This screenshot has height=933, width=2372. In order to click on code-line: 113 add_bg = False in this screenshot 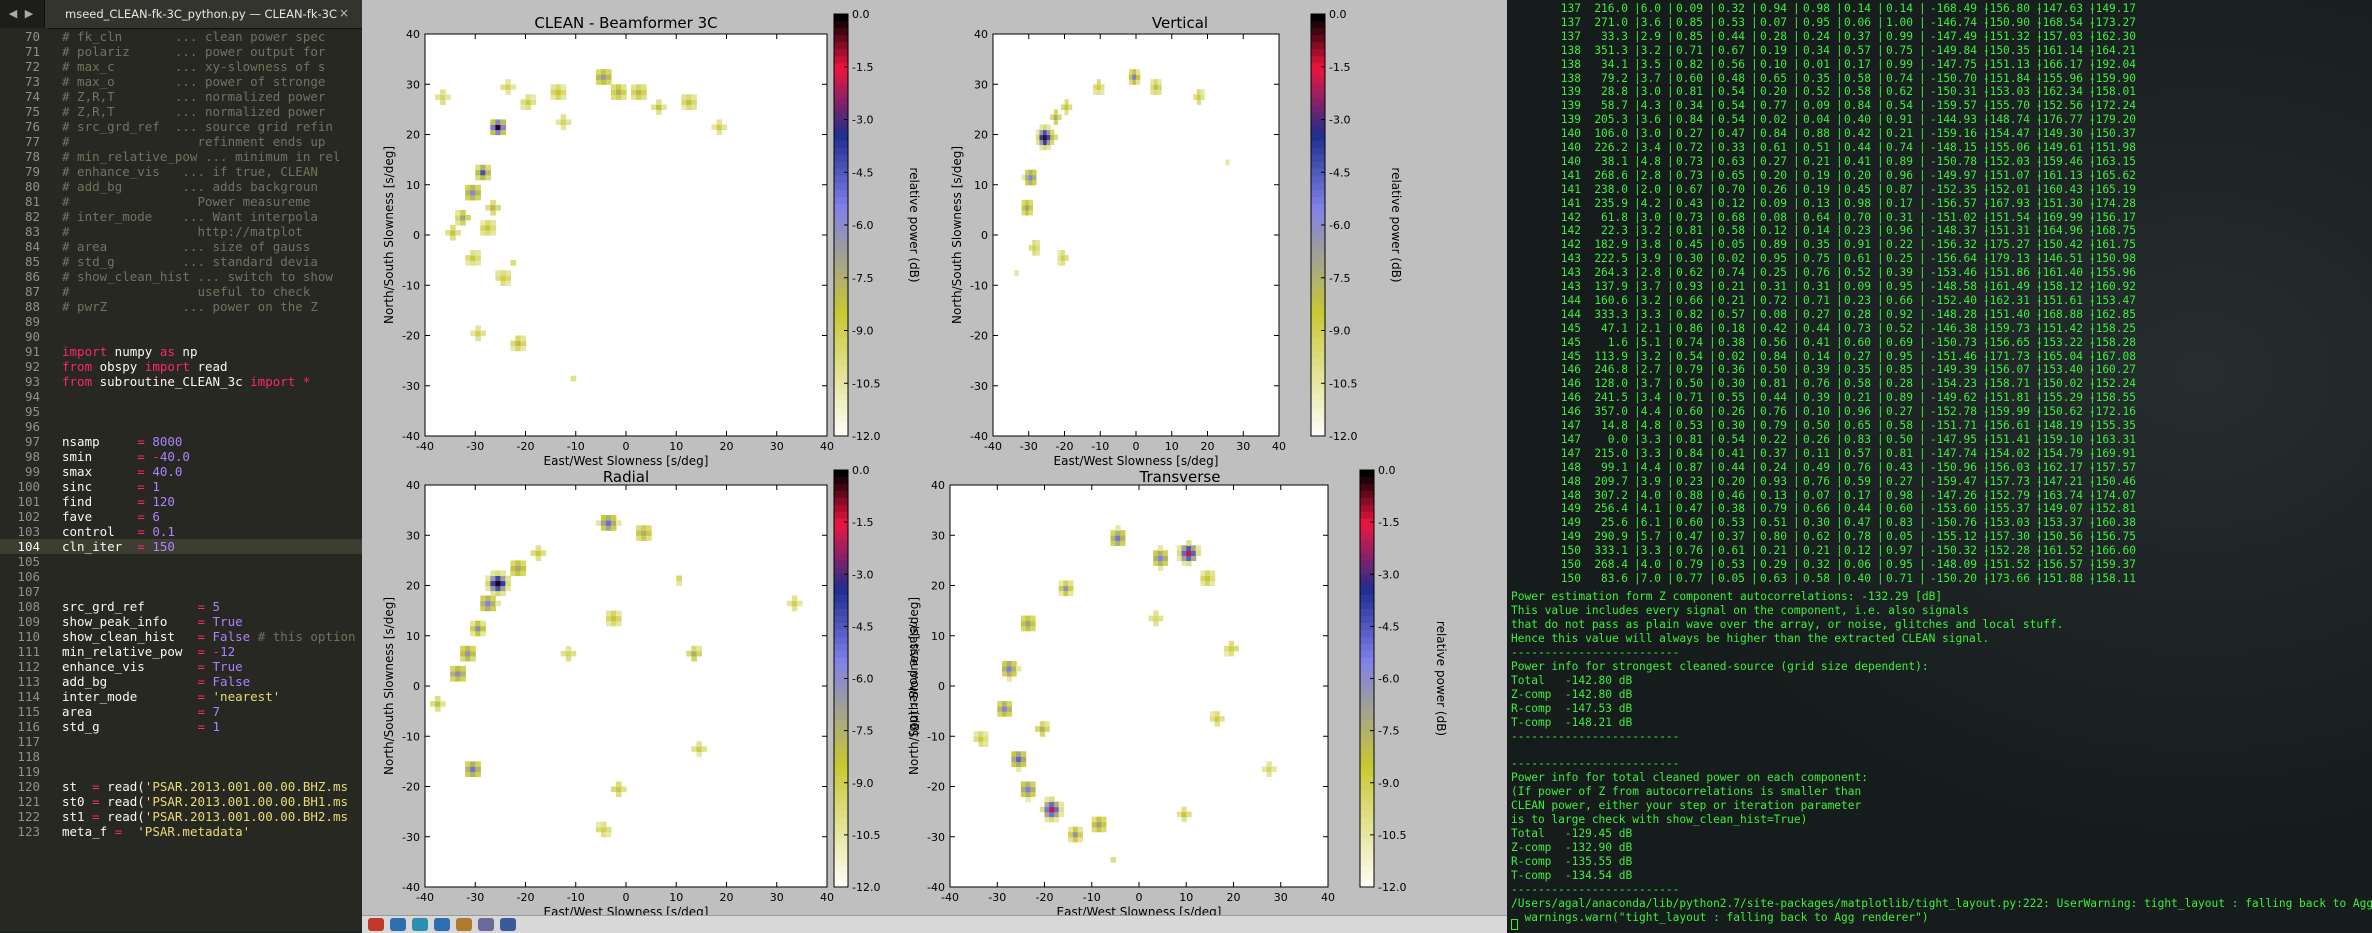, I will do `click(181, 681)`.